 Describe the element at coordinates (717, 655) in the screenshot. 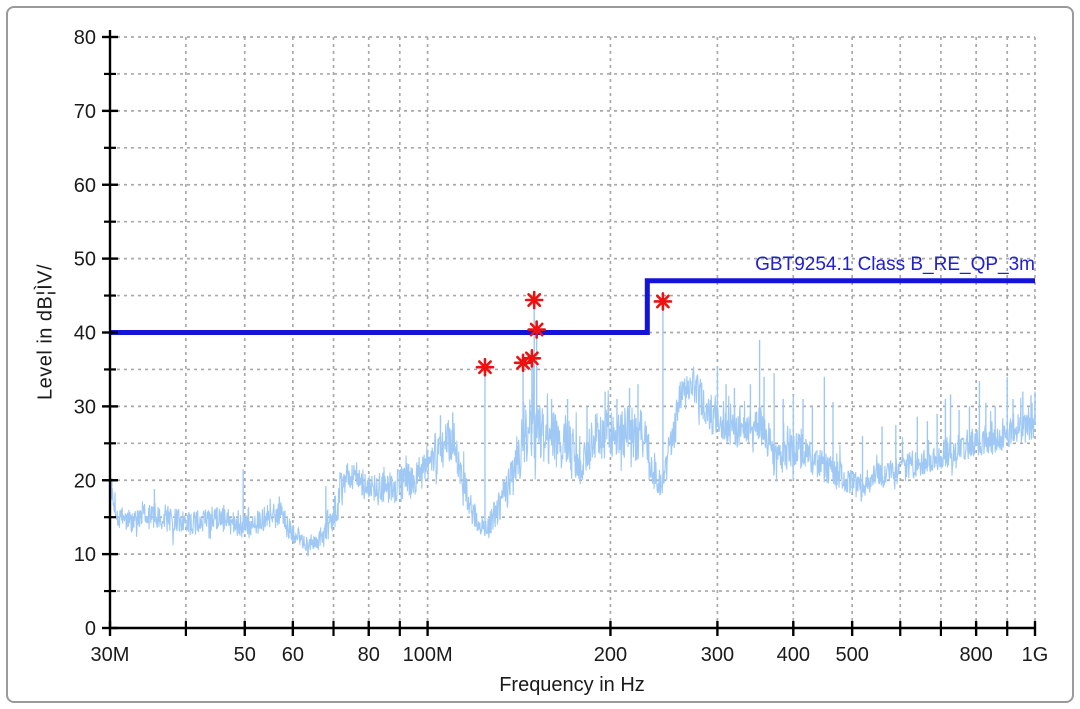

I see `x-tick-label: 300` at that location.